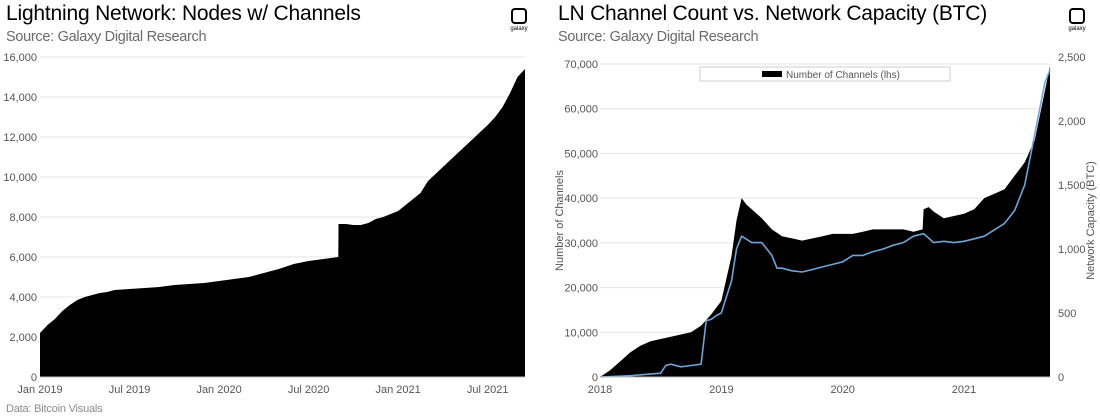  I want to click on right-y-tick-label: 30,000, so click(581, 244).